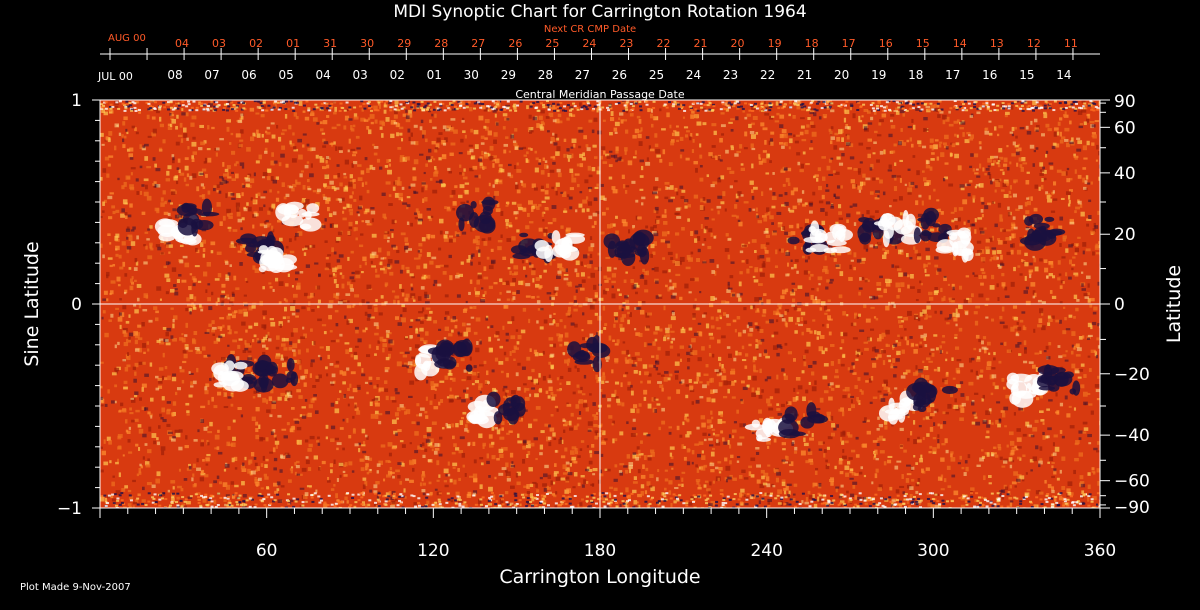 This screenshot has height=610, width=1200. Describe the element at coordinates (582, 75) in the screenshot. I see `cmp-date-label: 27` at that location.